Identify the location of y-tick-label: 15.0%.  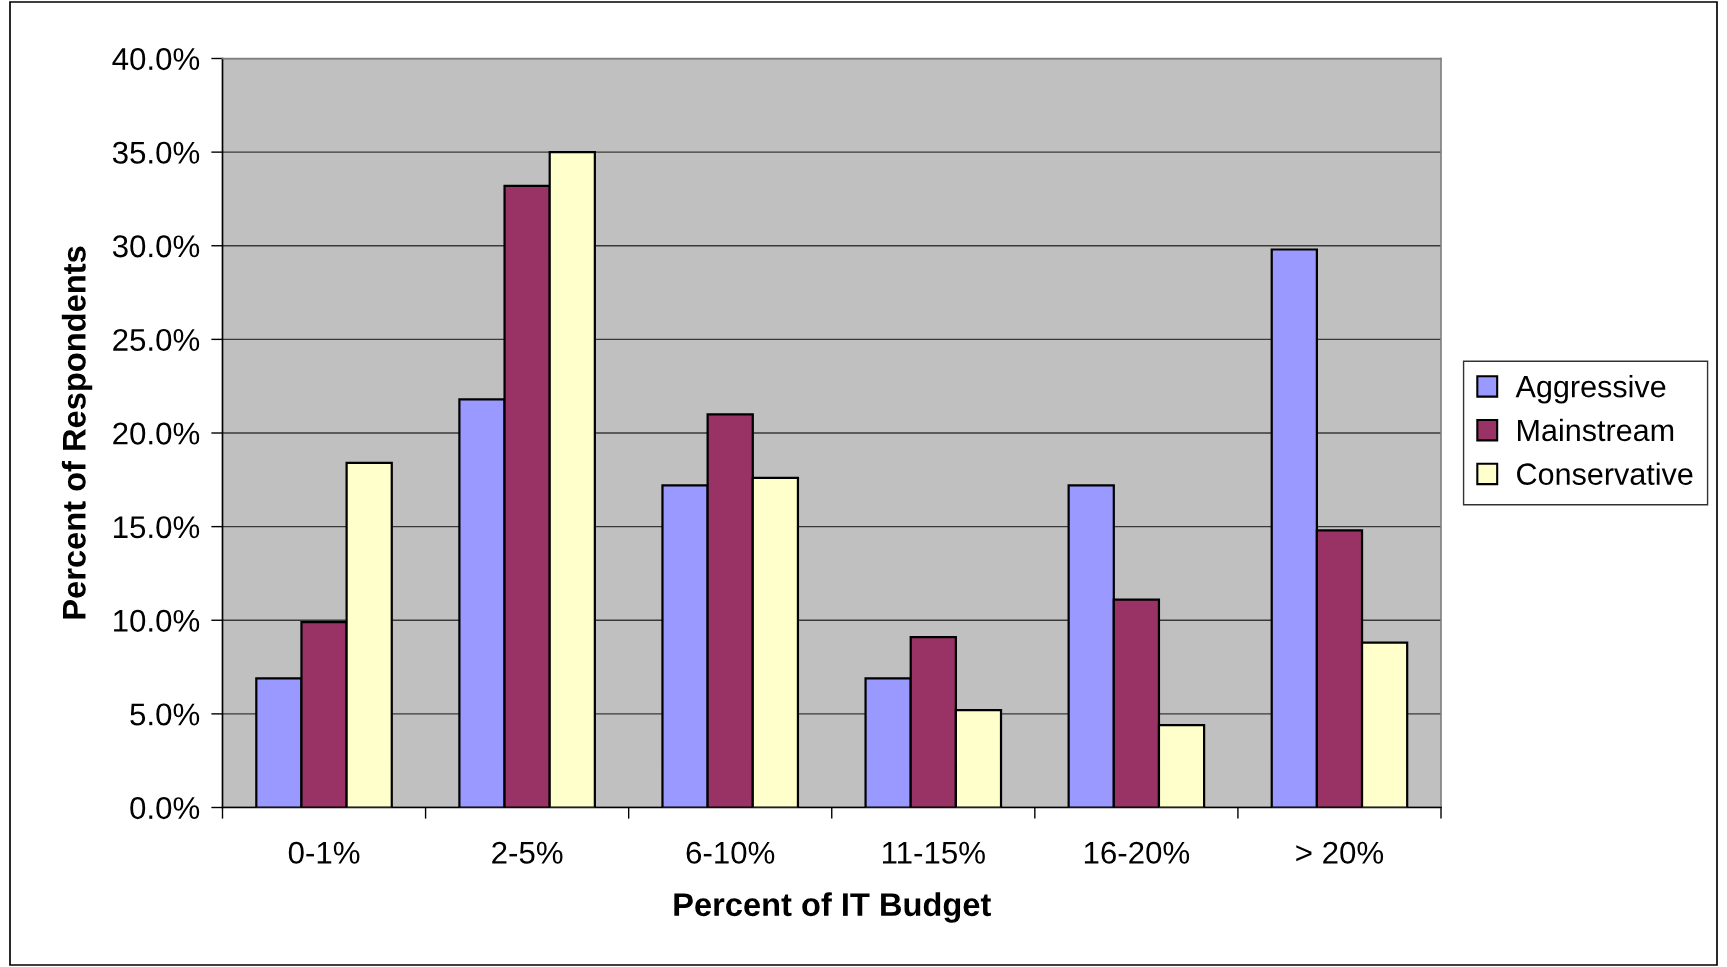
(157, 527).